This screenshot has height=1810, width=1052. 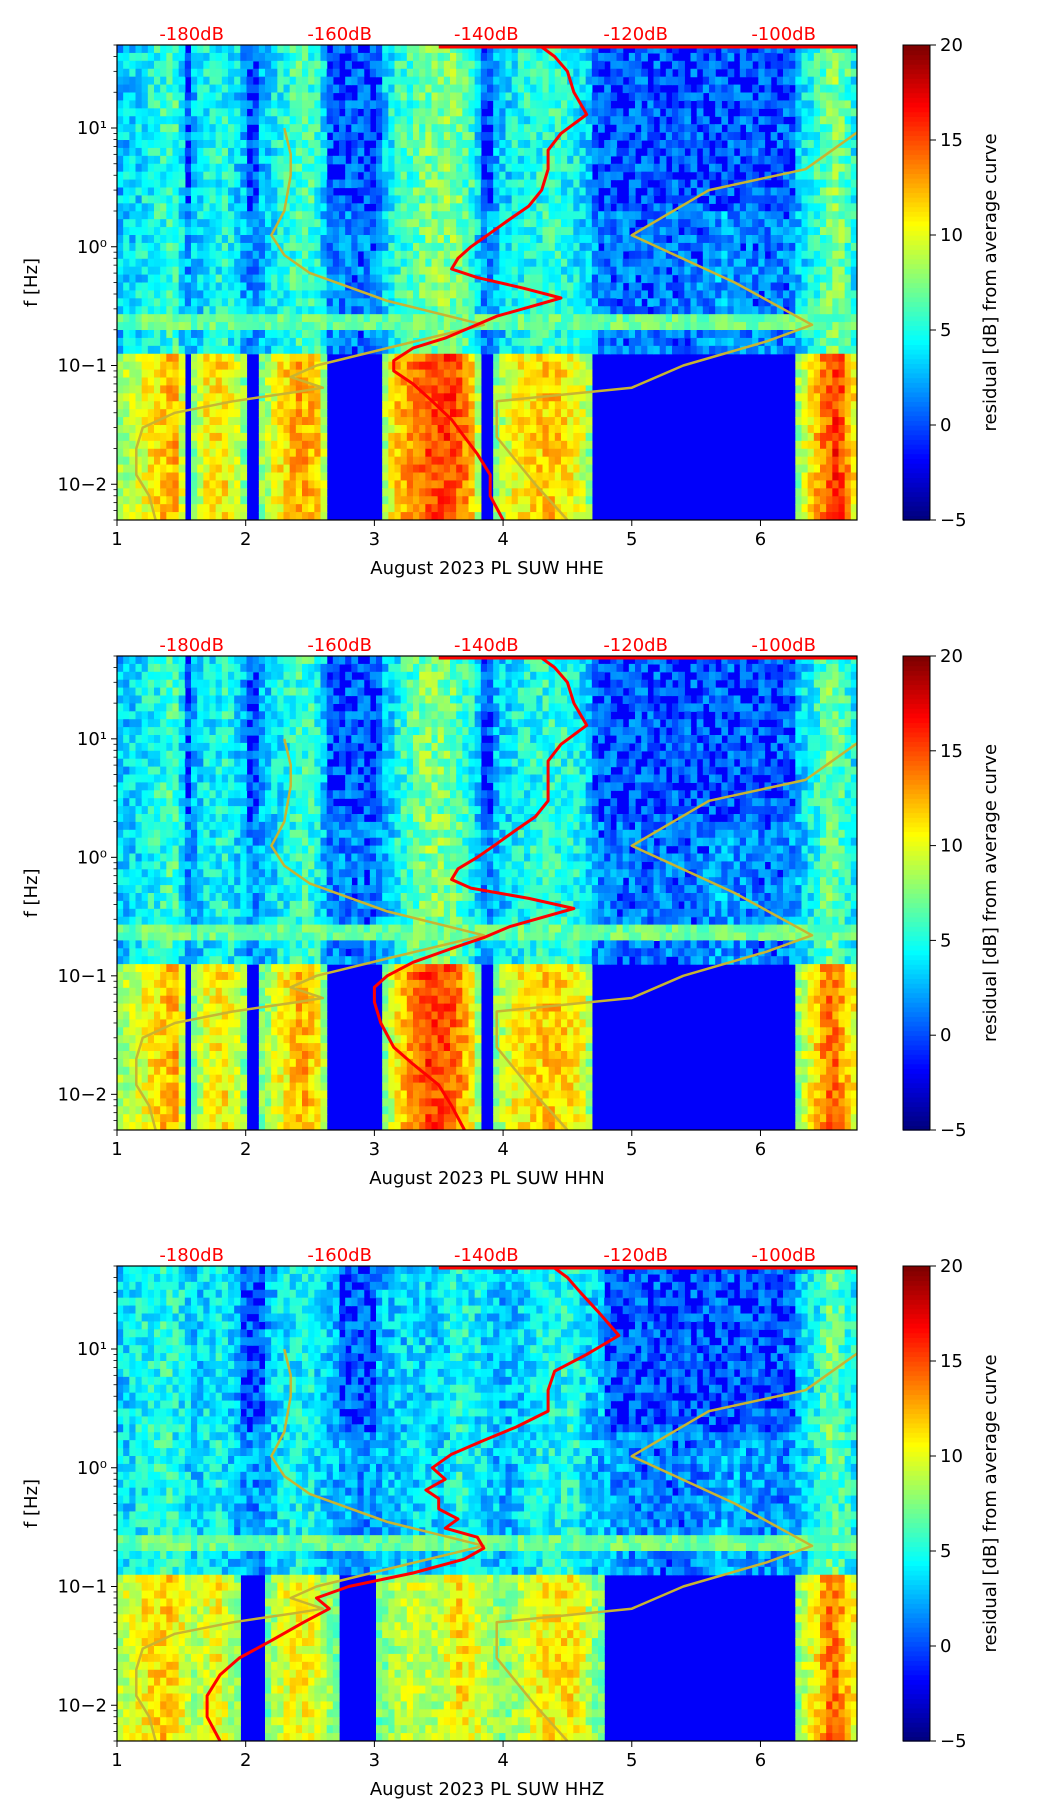 What do you see at coordinates (486, 645) in the screenshot?
I see `db-scale-label: -140dB` at bounding box center [486, 645].